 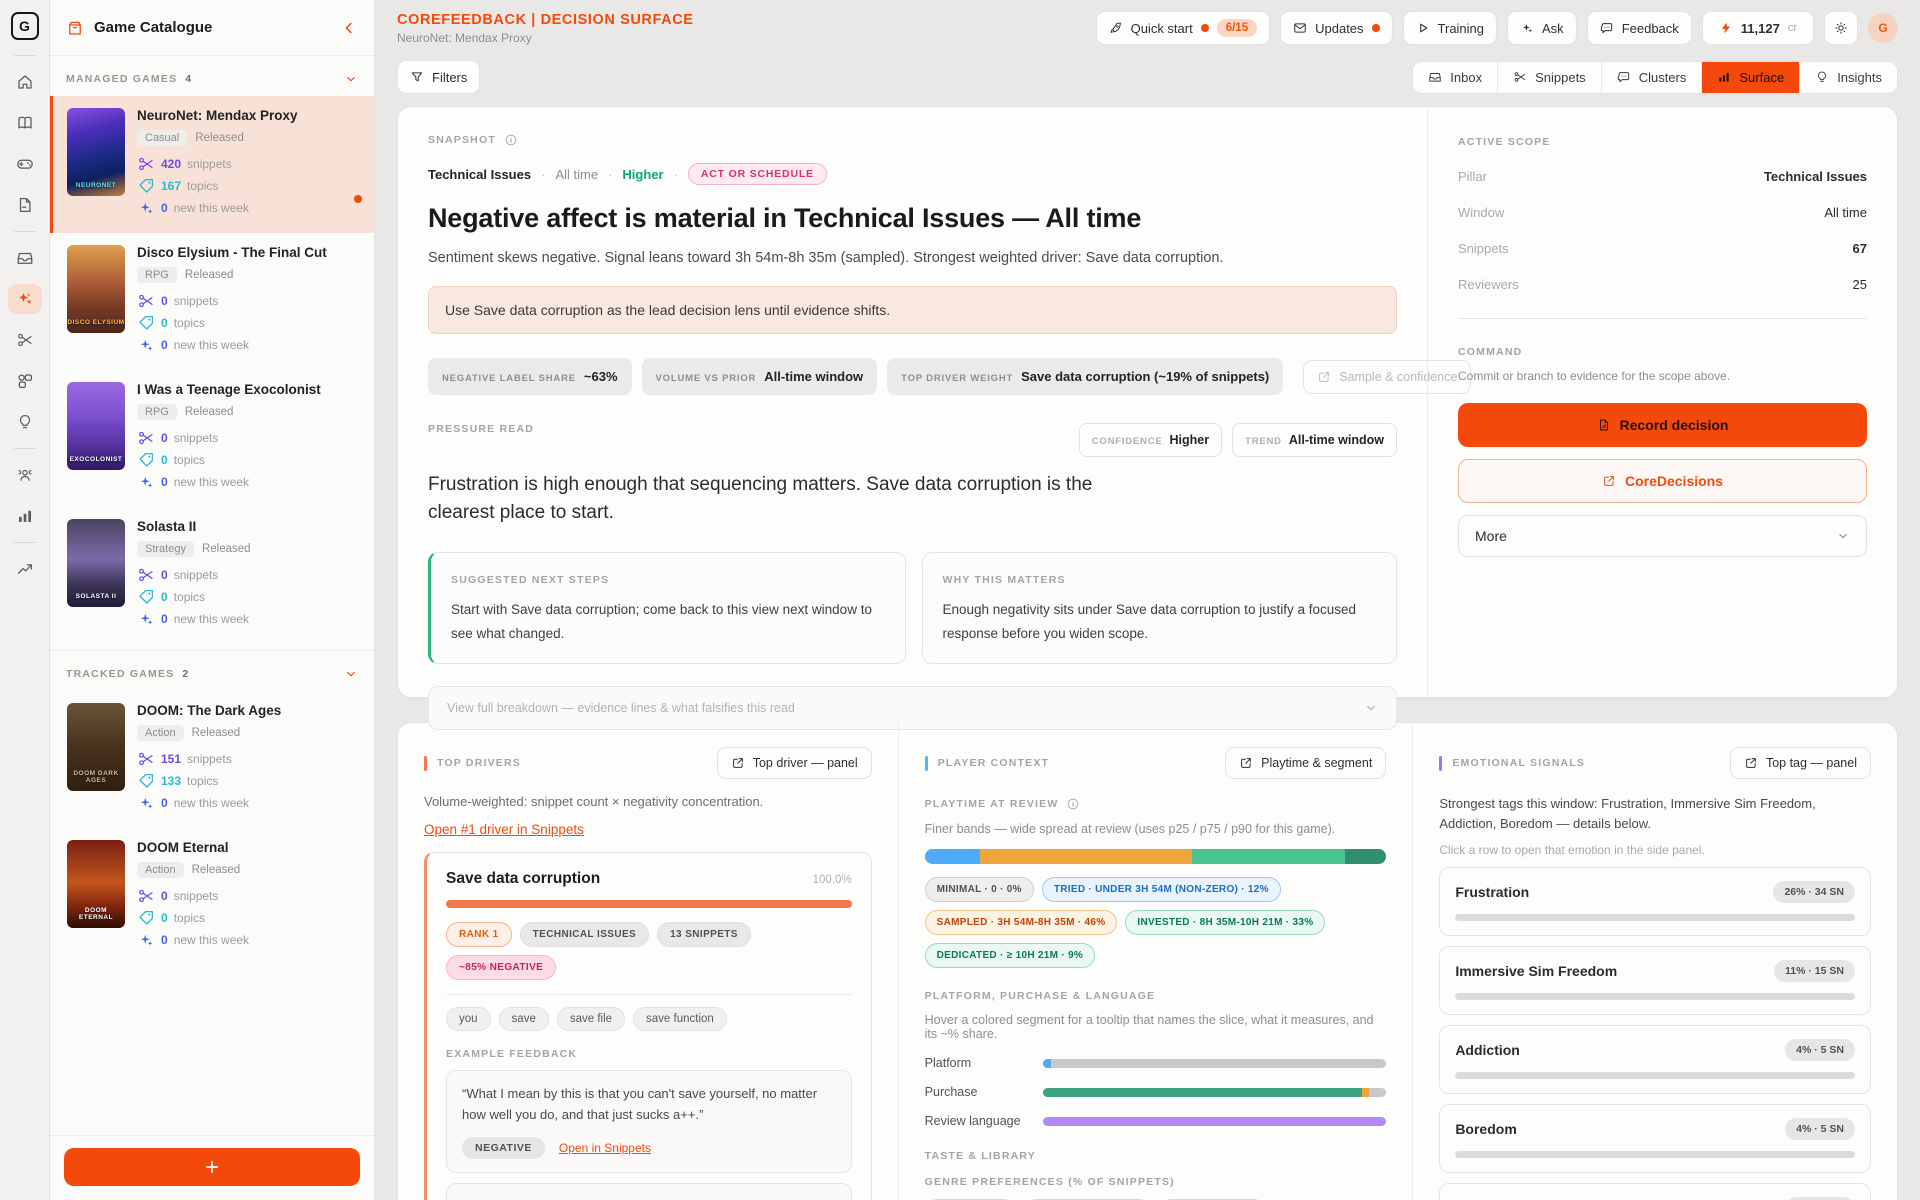 I want to click on record-decision-button: Record decision, so click(x=1662, y=425).